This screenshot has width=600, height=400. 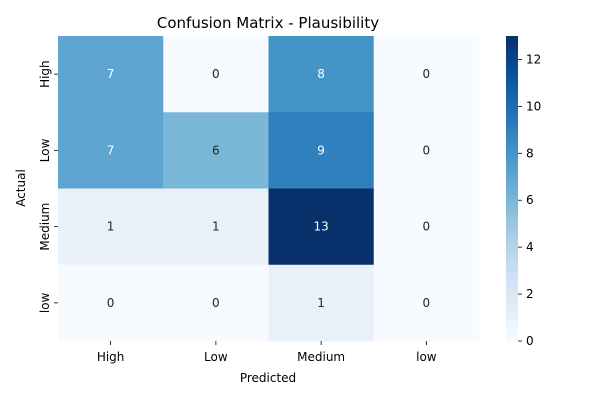 What do you see at coordinates (530, 294) in the screenshot?
I see `colorbar-tick-label: 2` at bounding box center [530, 294].